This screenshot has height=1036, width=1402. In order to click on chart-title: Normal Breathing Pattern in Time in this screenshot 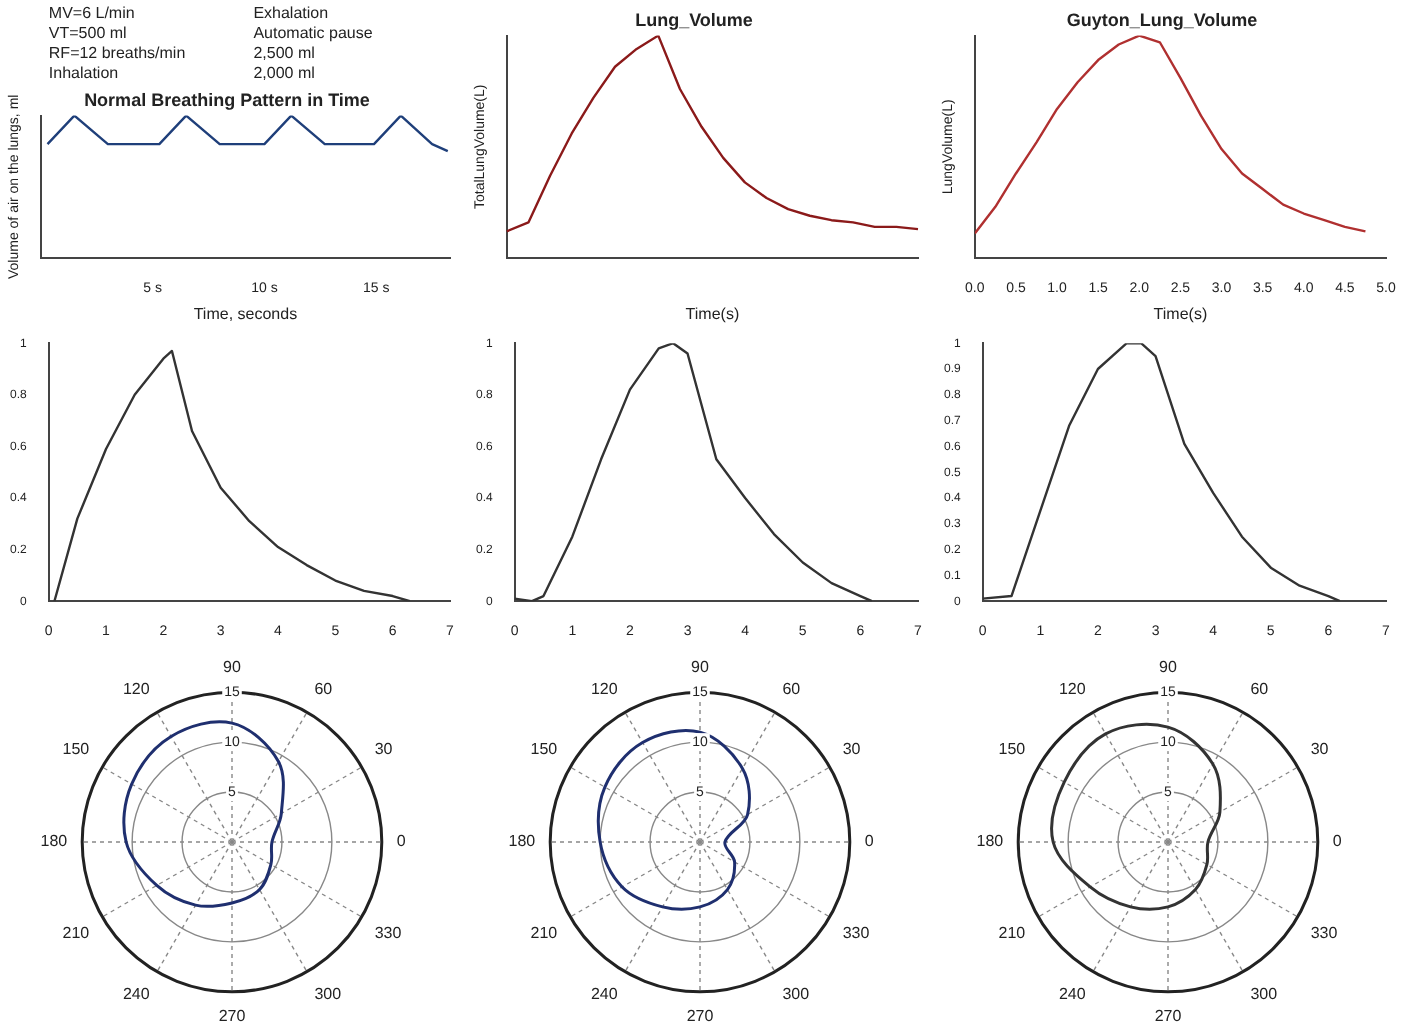, I will do `click(227, 99)`.